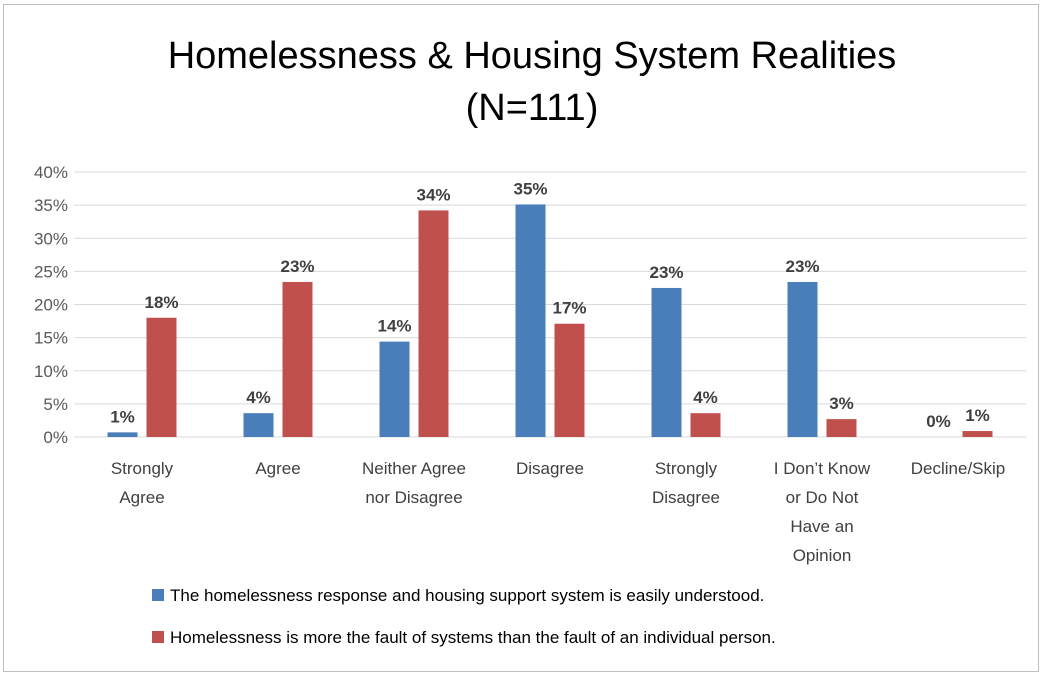  Describe the element at coordinates (394, 326) in the screenshot. I see `data-label: 14%` at that location.